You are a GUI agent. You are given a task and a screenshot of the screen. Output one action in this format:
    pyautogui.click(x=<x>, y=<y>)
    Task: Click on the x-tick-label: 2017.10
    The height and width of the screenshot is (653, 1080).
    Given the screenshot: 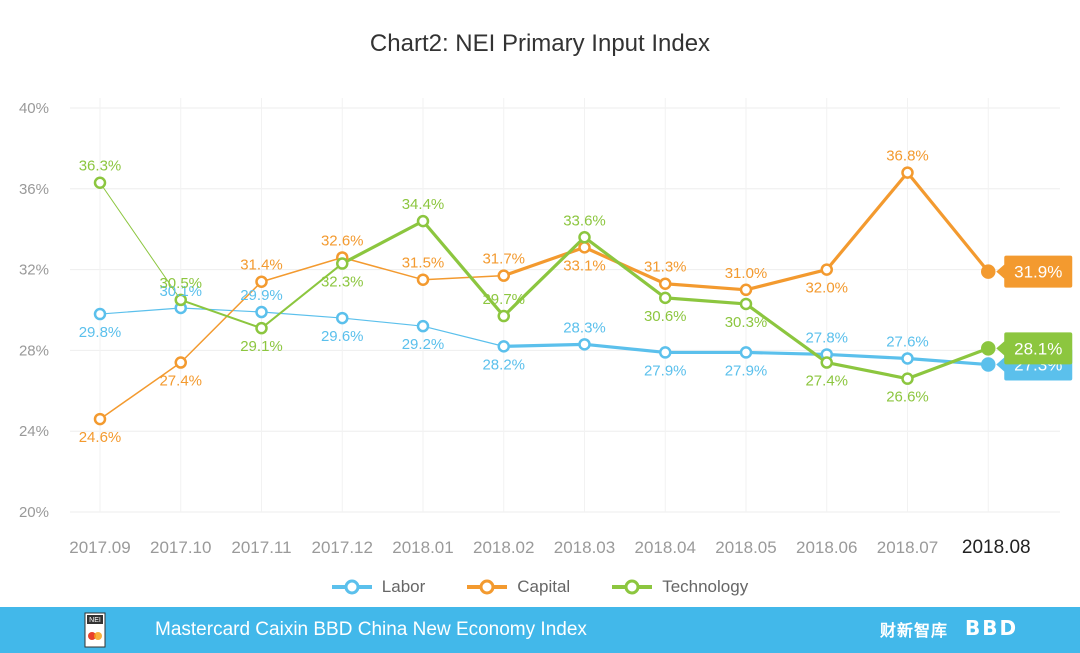 What is the action you would take?
    pyautogui.click(x=180, y=547)
    